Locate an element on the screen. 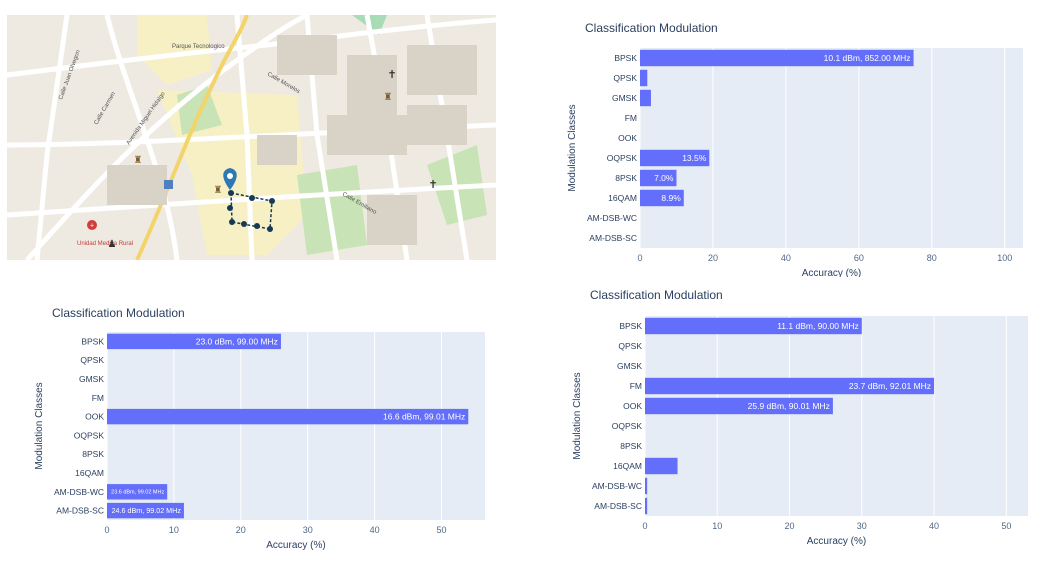  map-label-tech-park: Parque Tecnologico is located at coordinates (198, 47).